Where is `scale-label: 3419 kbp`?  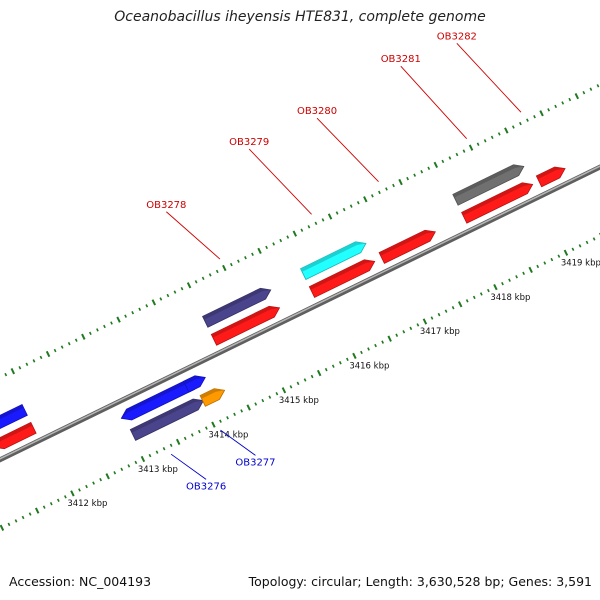 scale-label: 3419 kbp is located at coordinates (580, 263).